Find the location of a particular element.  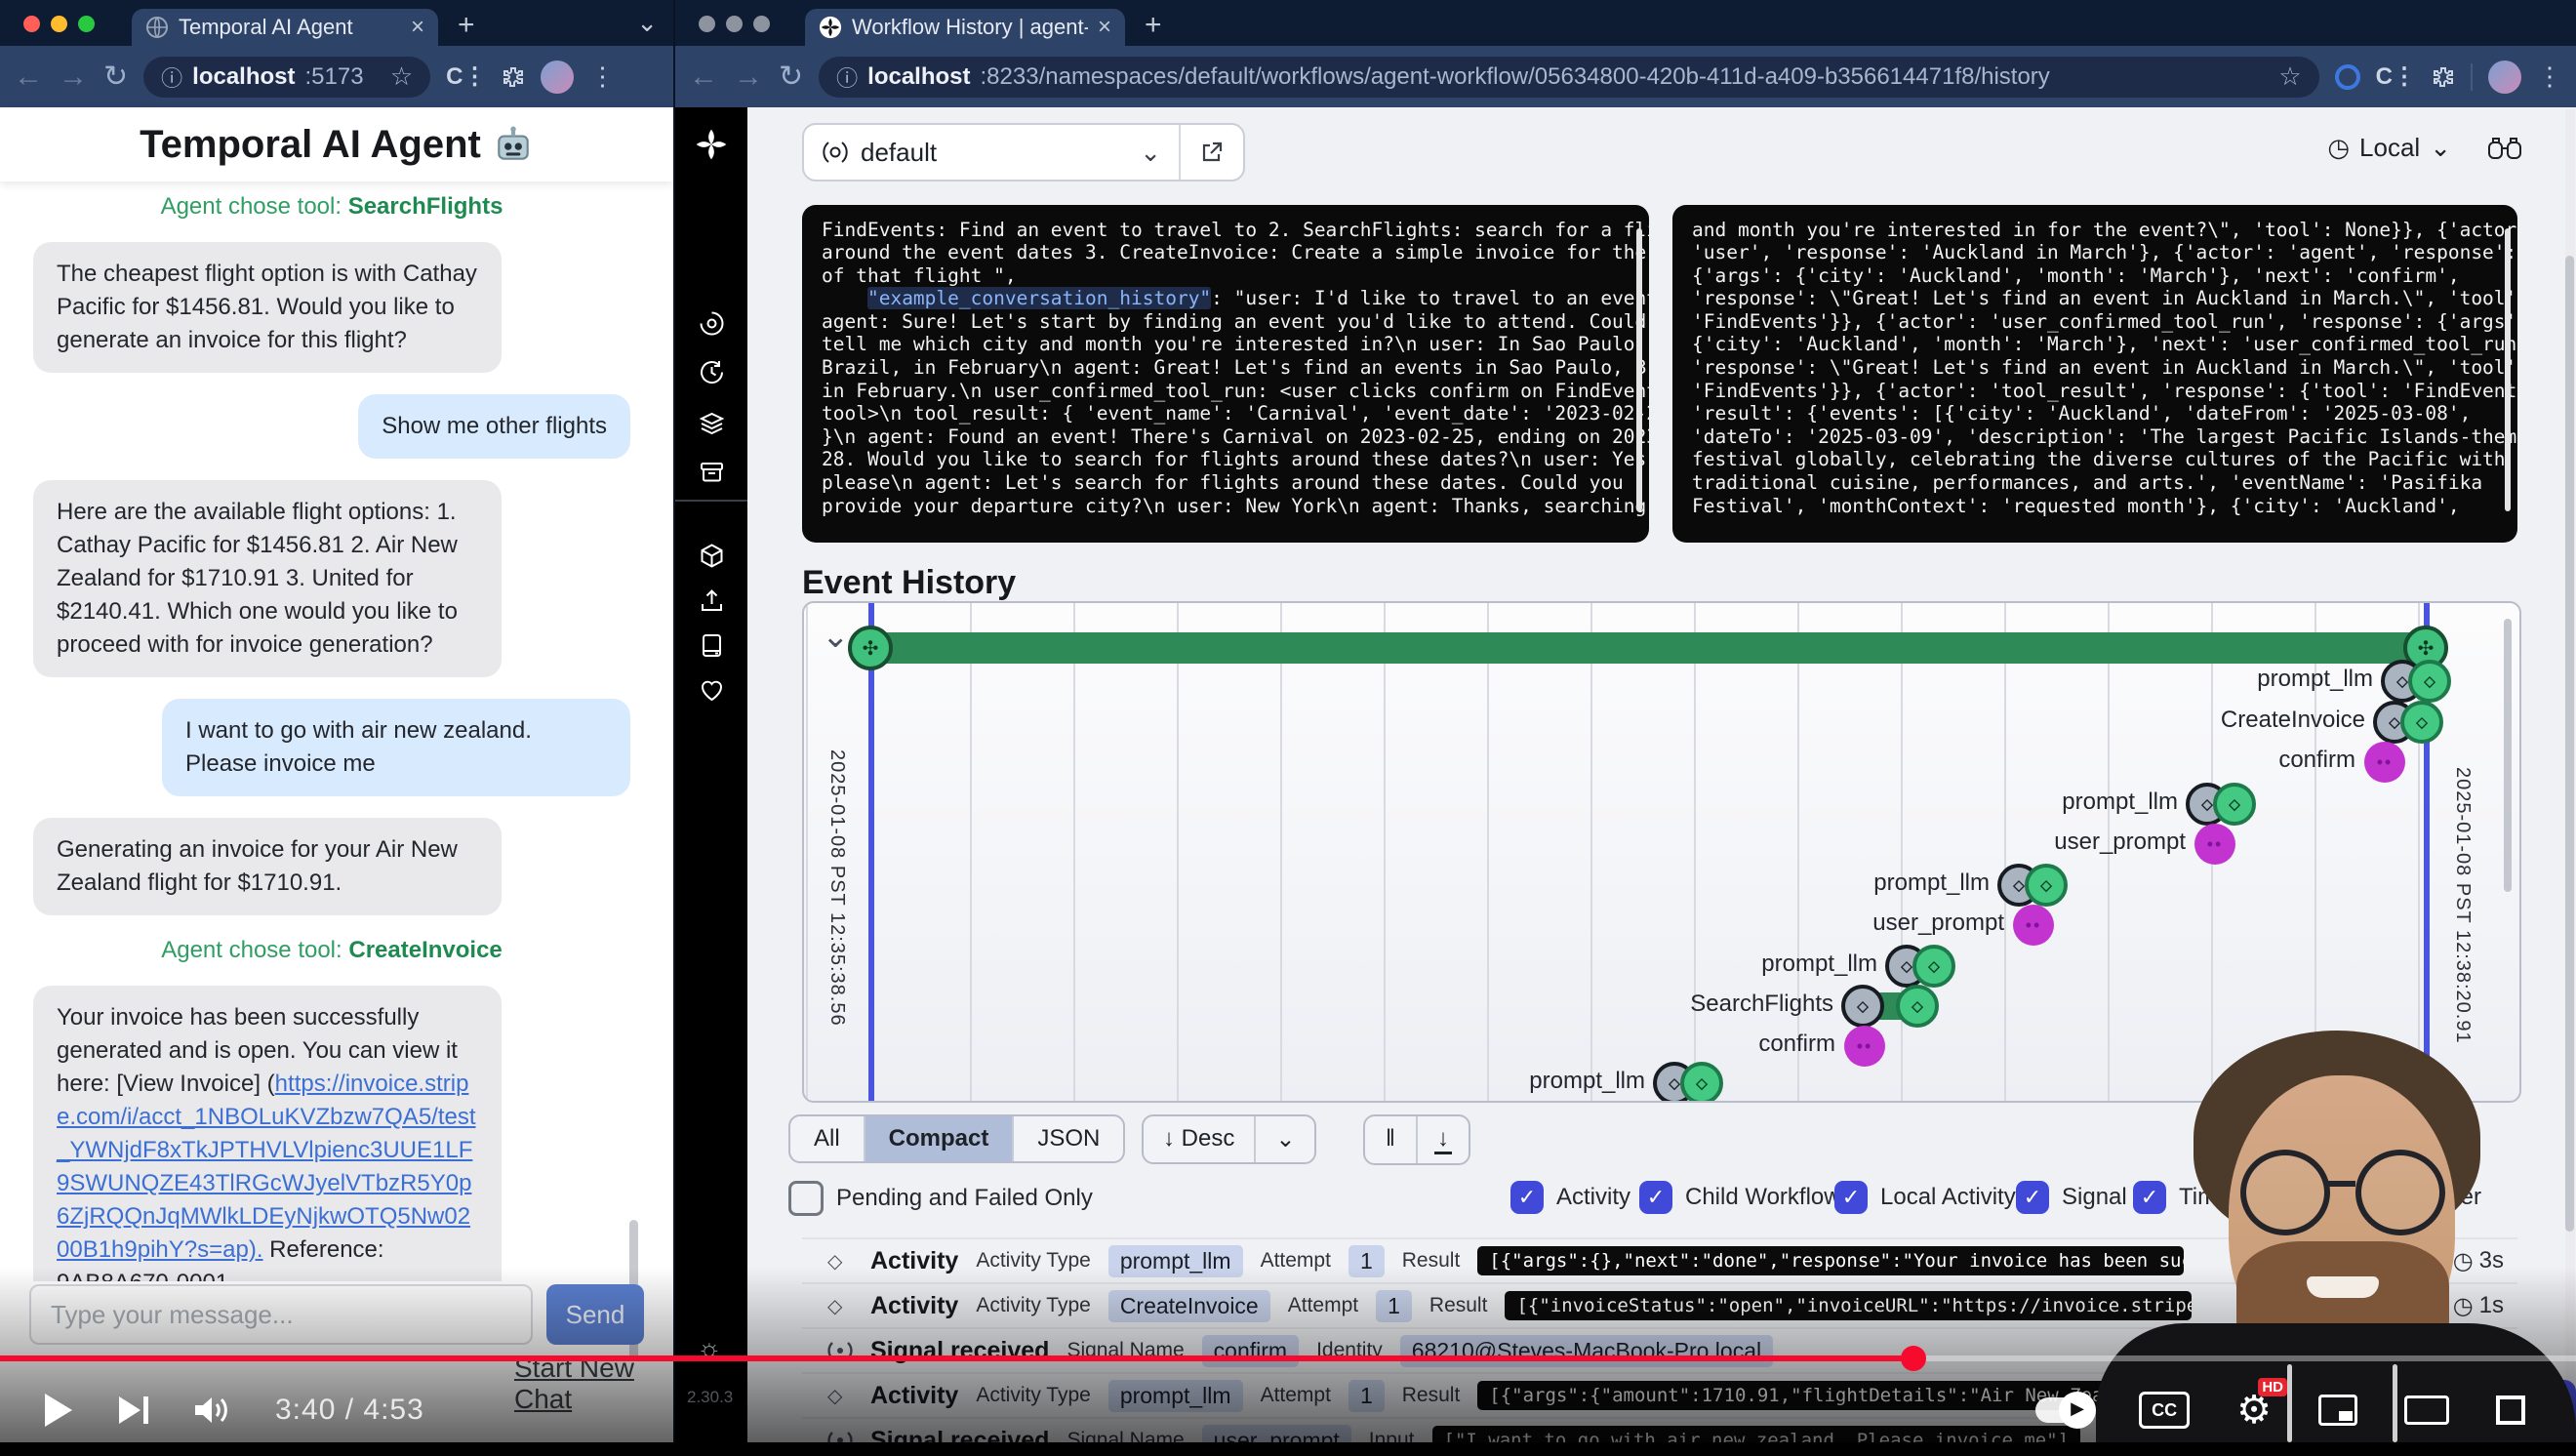

tab-workflow-history: Workflow History | agent-wor × is located at coordinates (965, 27).